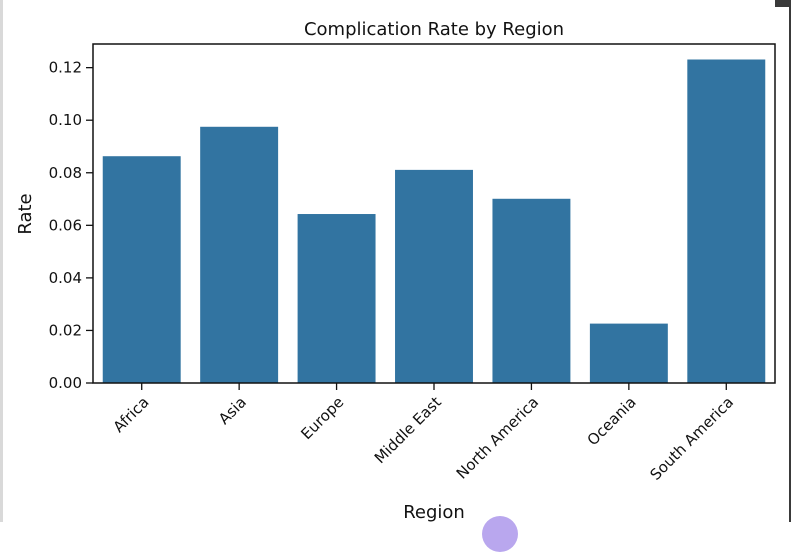  Describe the element at coordinates (141, 269) in the screenshot. I see `bar-africa` at that location.